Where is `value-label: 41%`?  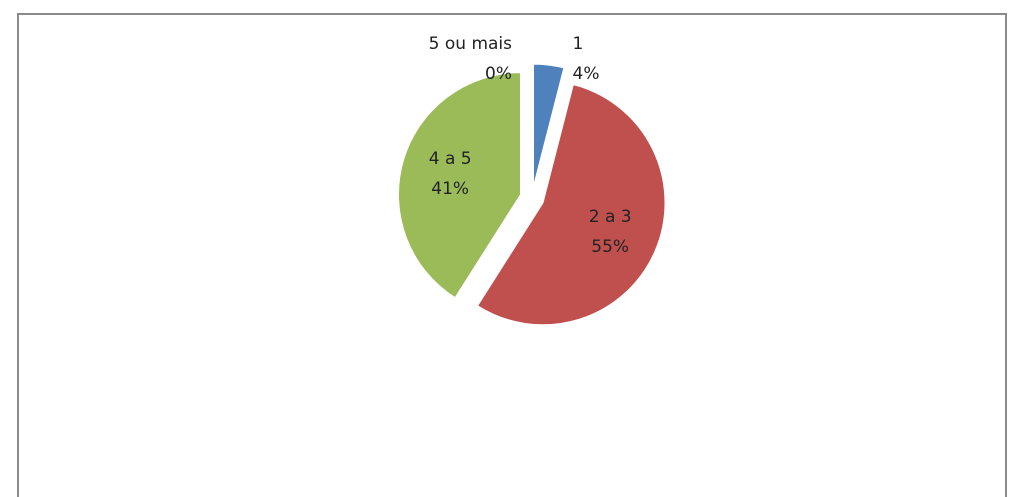 value-label: 41% is located at coordinates (450, 189).